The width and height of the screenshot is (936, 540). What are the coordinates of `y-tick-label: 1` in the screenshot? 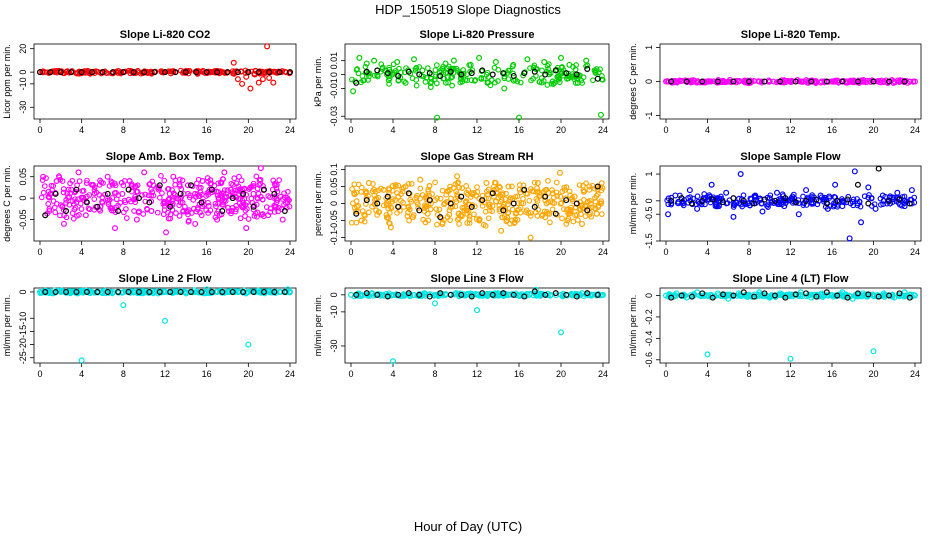 It's located at (649, 47).